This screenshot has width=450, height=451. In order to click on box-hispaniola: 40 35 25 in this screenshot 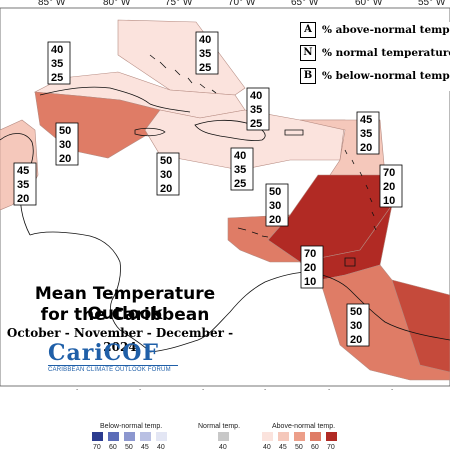, I will do `click(258, 109)`.